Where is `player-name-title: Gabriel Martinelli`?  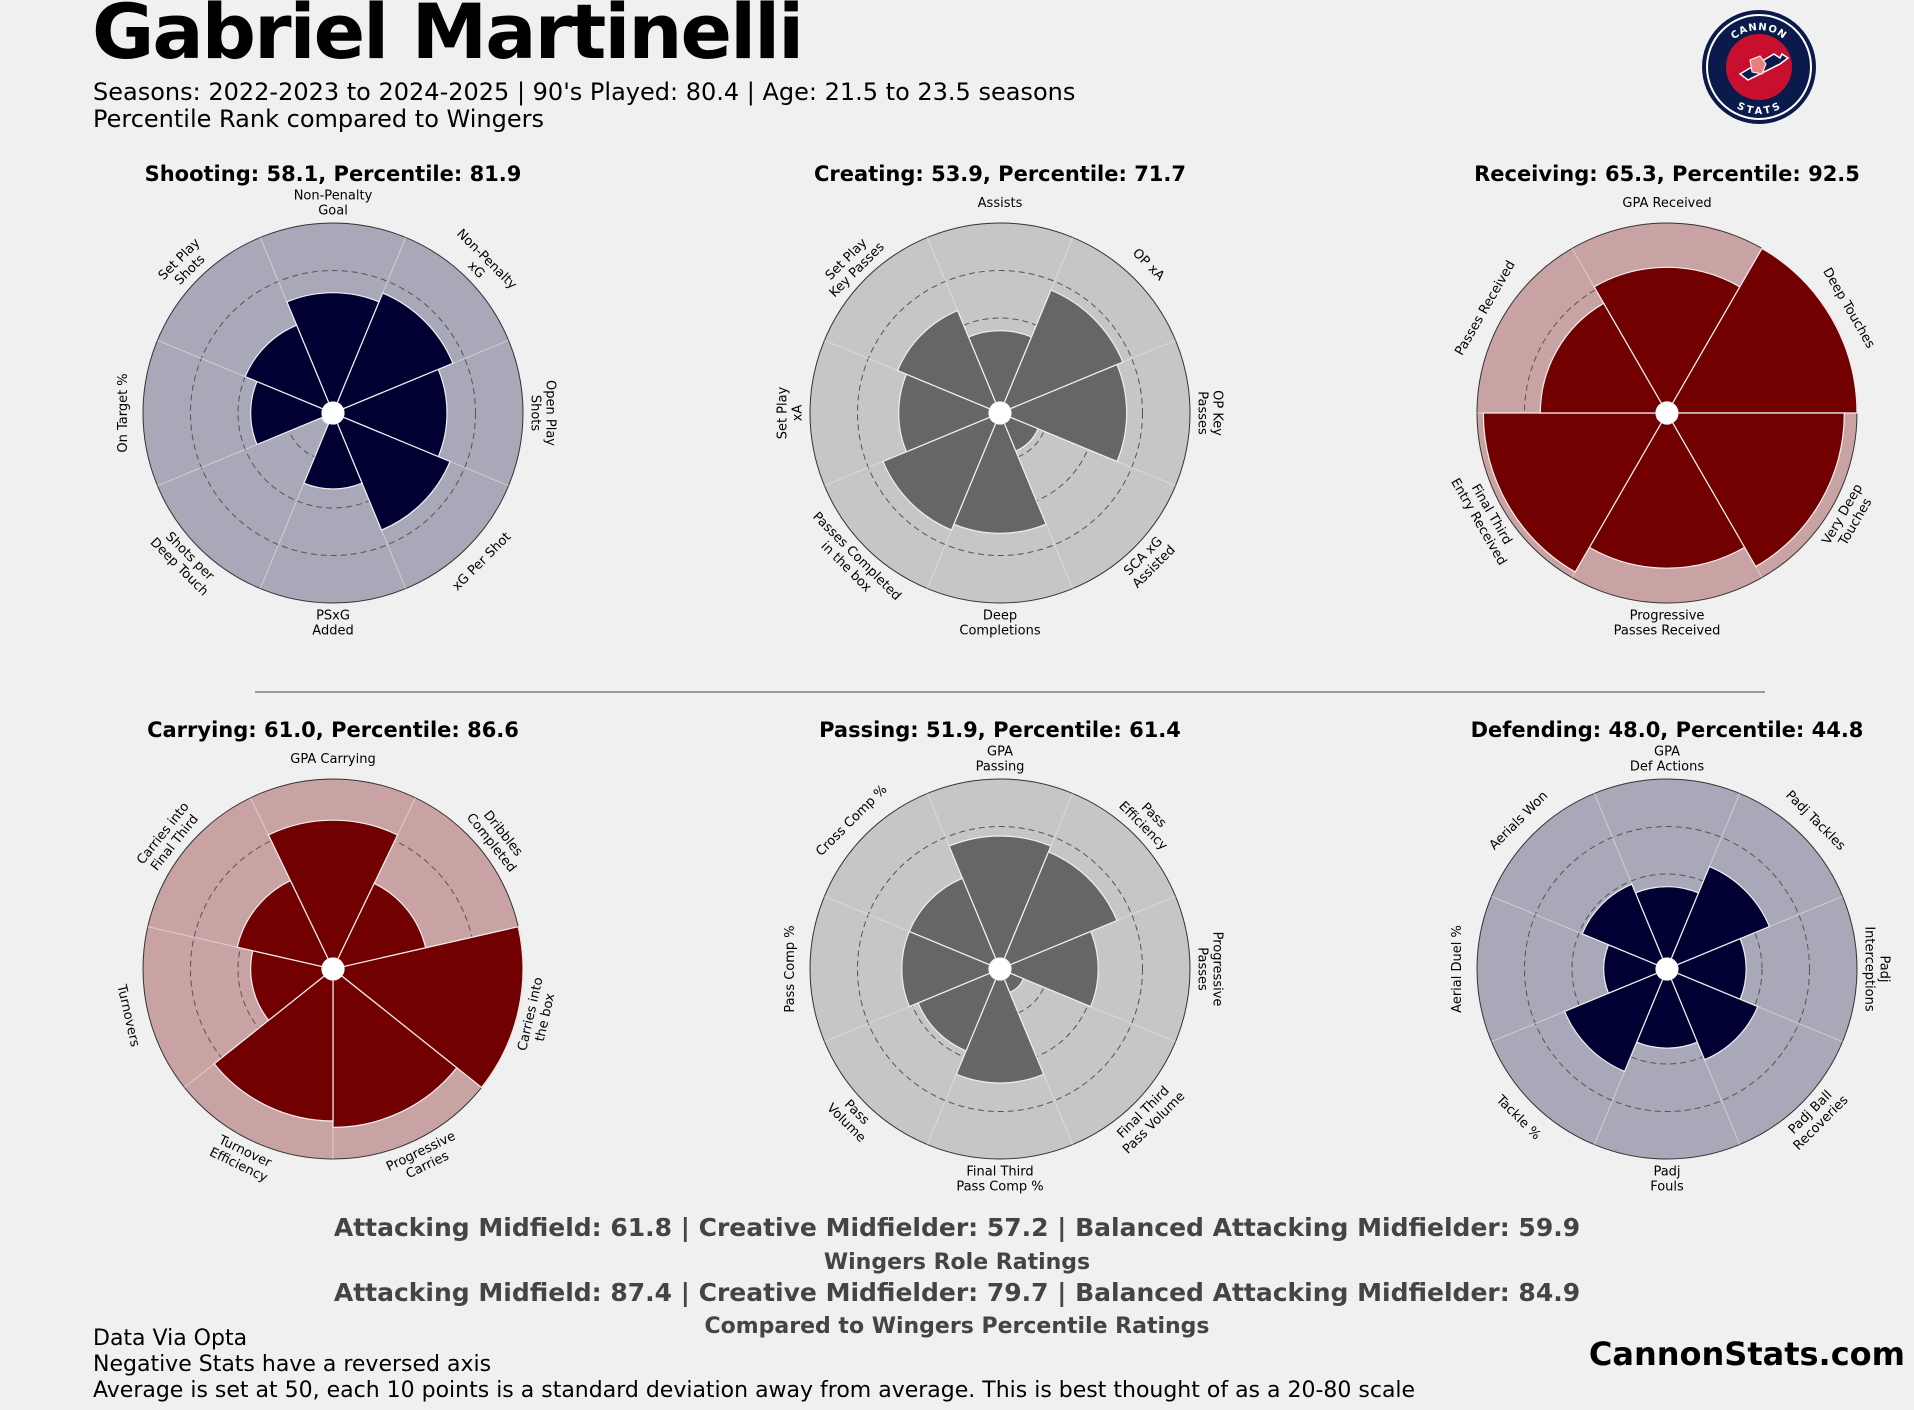
player-name-title: Gabriel Martinelli is located at coordinates (448, 38).